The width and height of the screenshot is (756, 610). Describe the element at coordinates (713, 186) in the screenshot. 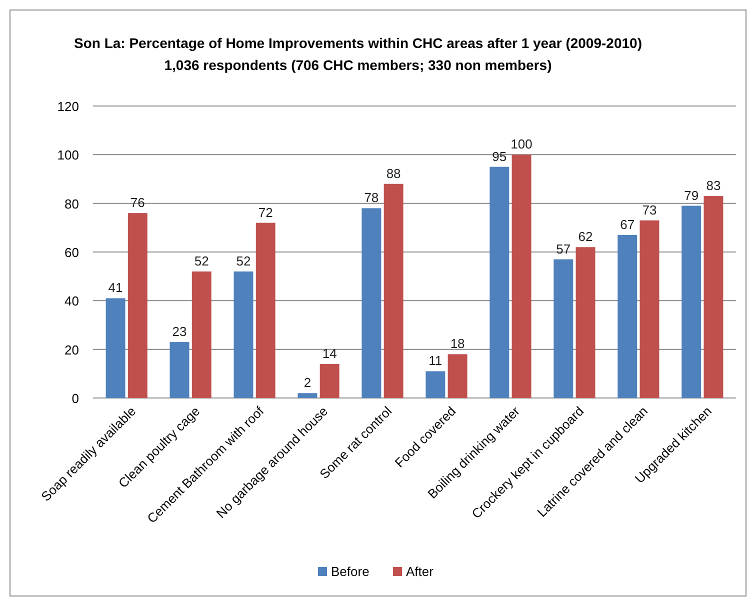

I see `data-label: 83` at that location.